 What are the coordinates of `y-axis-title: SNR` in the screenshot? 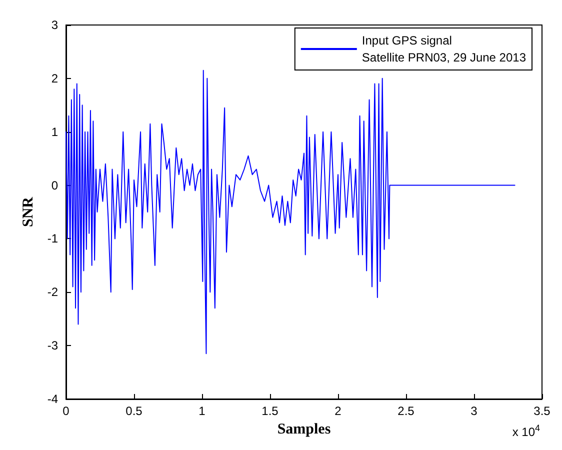 It's located at (28, 212).